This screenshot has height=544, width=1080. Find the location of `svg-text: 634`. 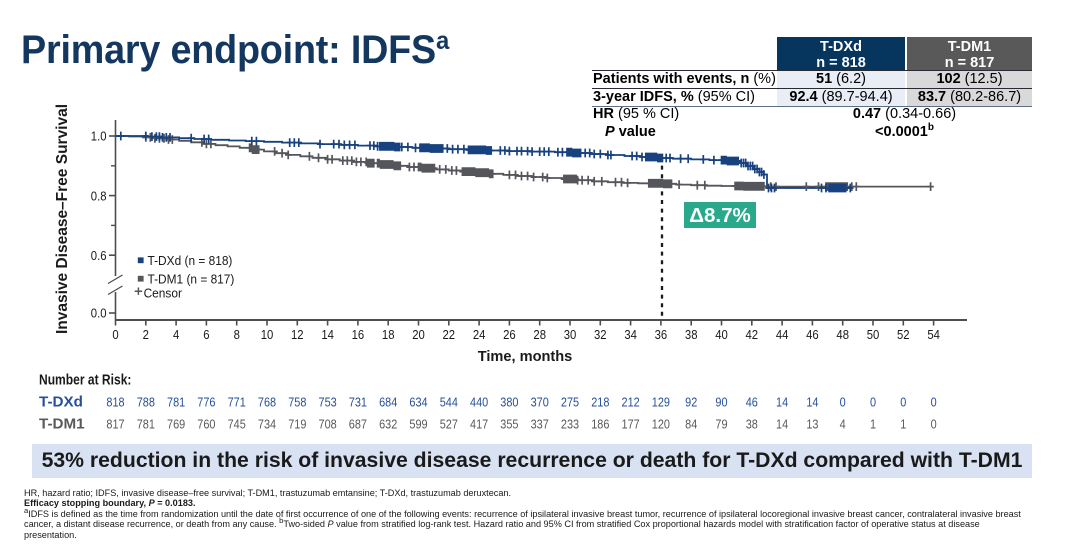

svg-text: 634 is located at coordinates (418, 402).